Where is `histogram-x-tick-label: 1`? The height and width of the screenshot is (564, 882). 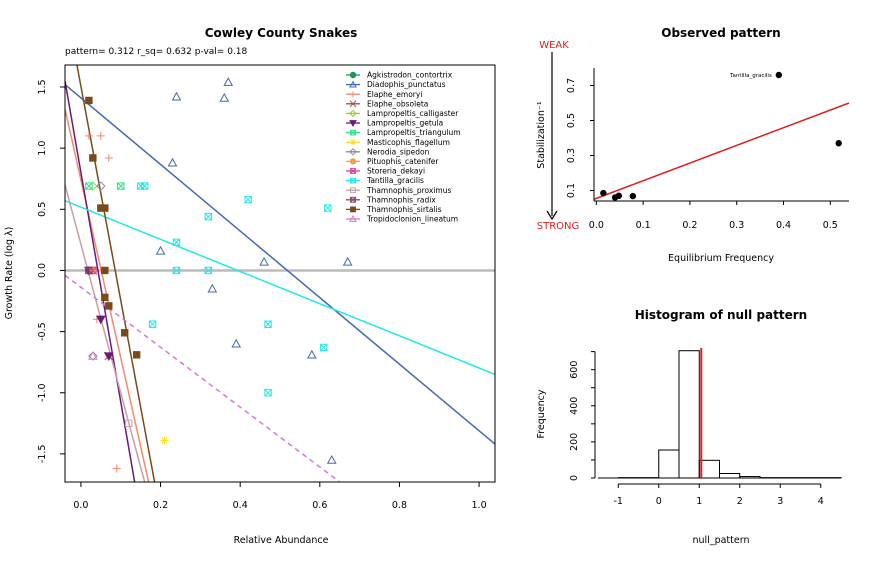
histogram-x-tick-label: 1 is located at coordinates (699, 501).